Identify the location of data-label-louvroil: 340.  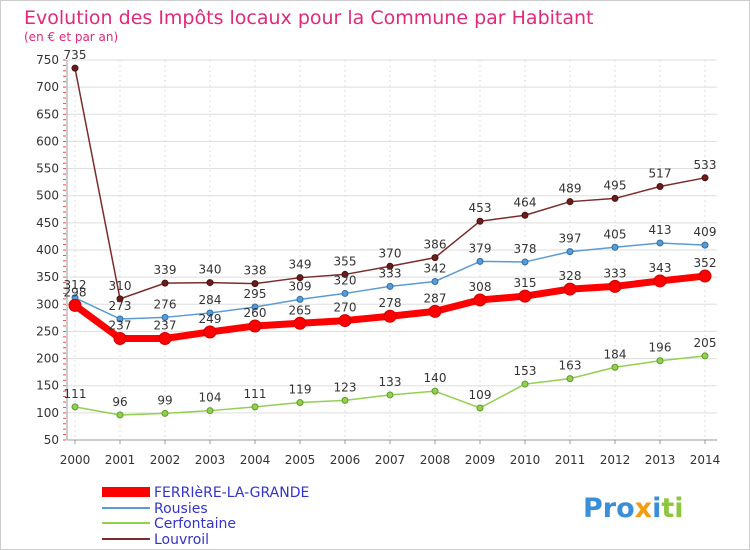
(210, 270).